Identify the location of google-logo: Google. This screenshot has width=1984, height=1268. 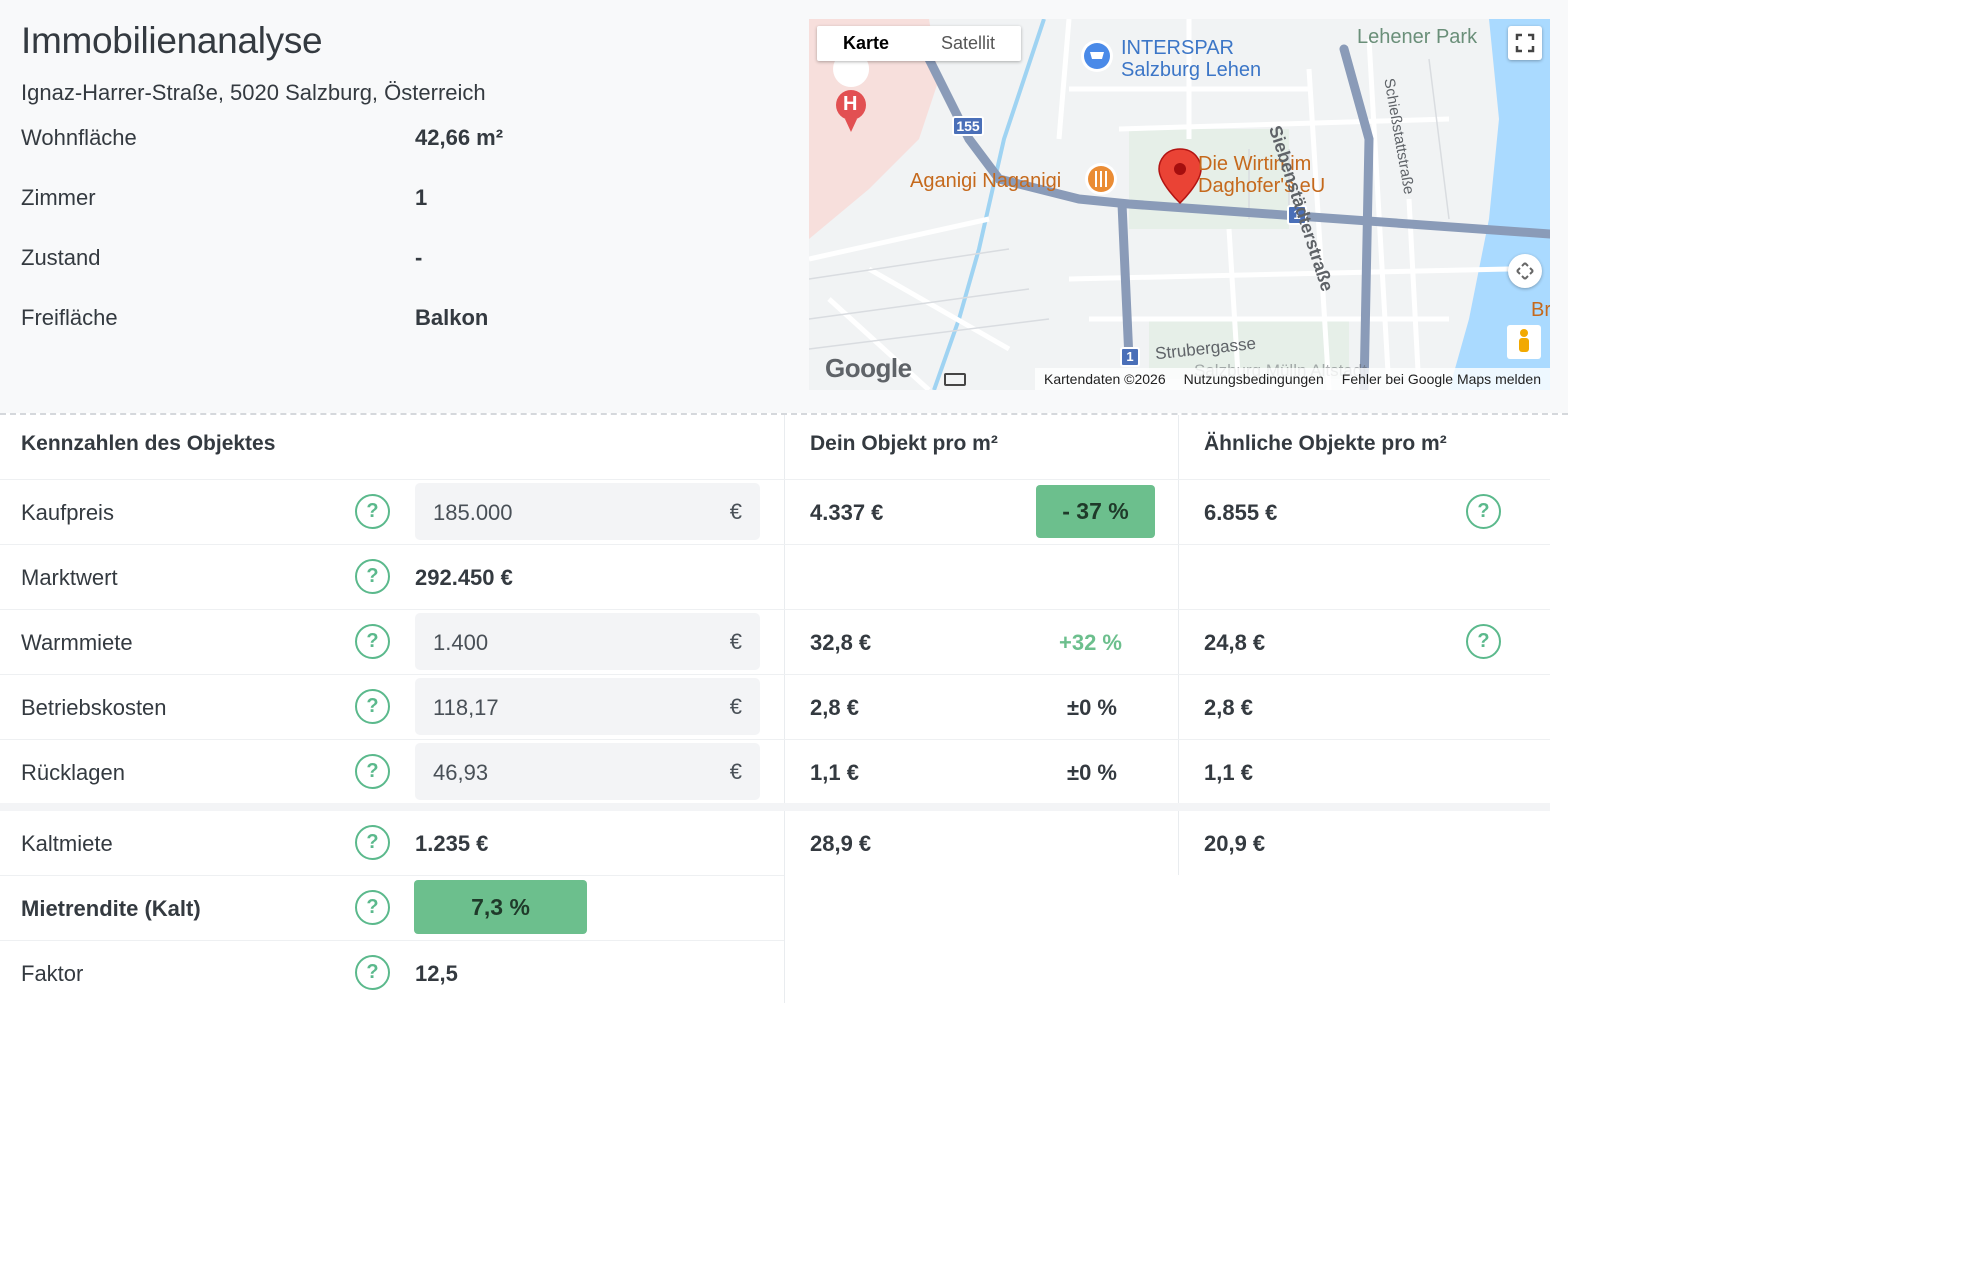
(868, 368).